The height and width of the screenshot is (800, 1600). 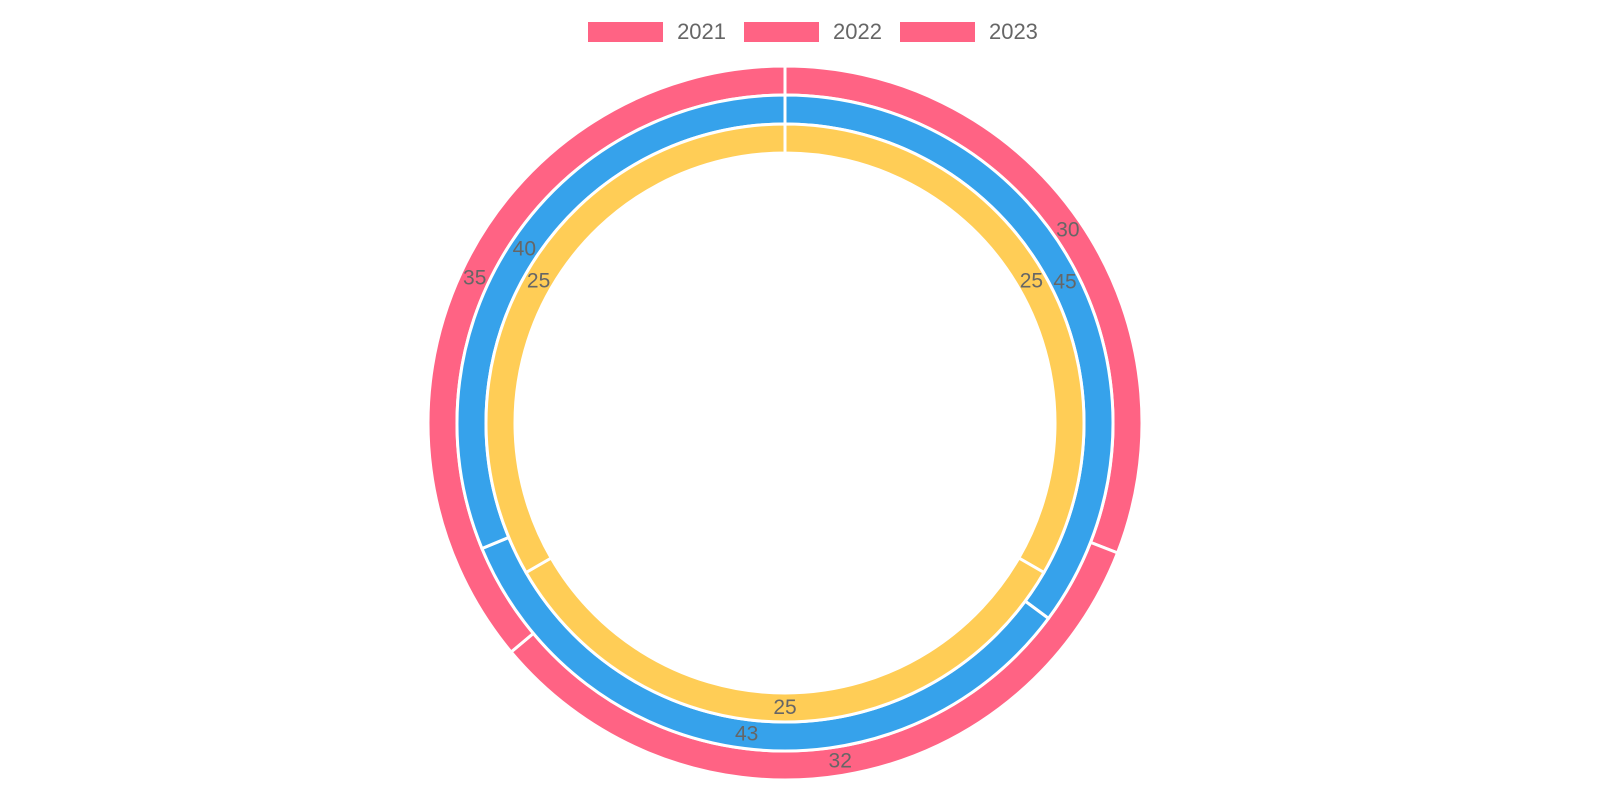 I want to click on legend-item-2021: 2021, so click(x=657, y=32).